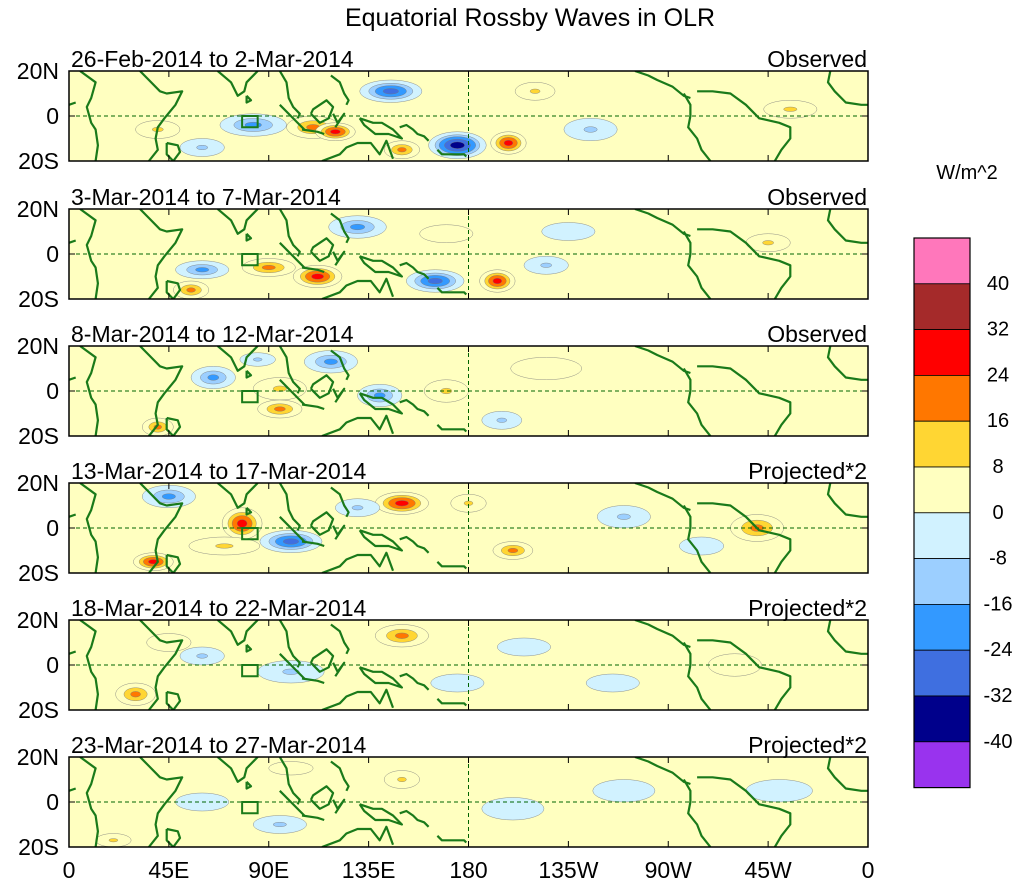  What do you see at coordinates (369, 870) in the screenshot?
I see `x-tick-label: 135E` at bounding box center [369, 870].